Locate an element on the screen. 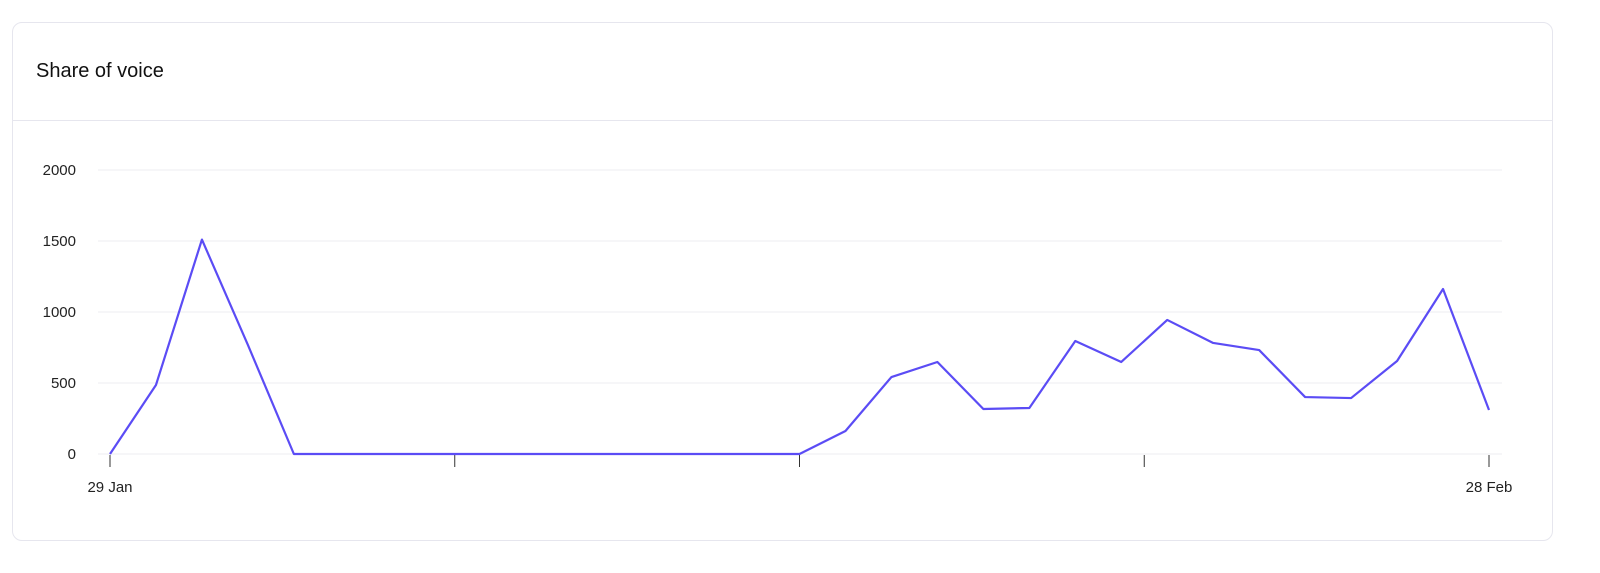  y-tick-label: 1500 is located at coordinates (59, 241).